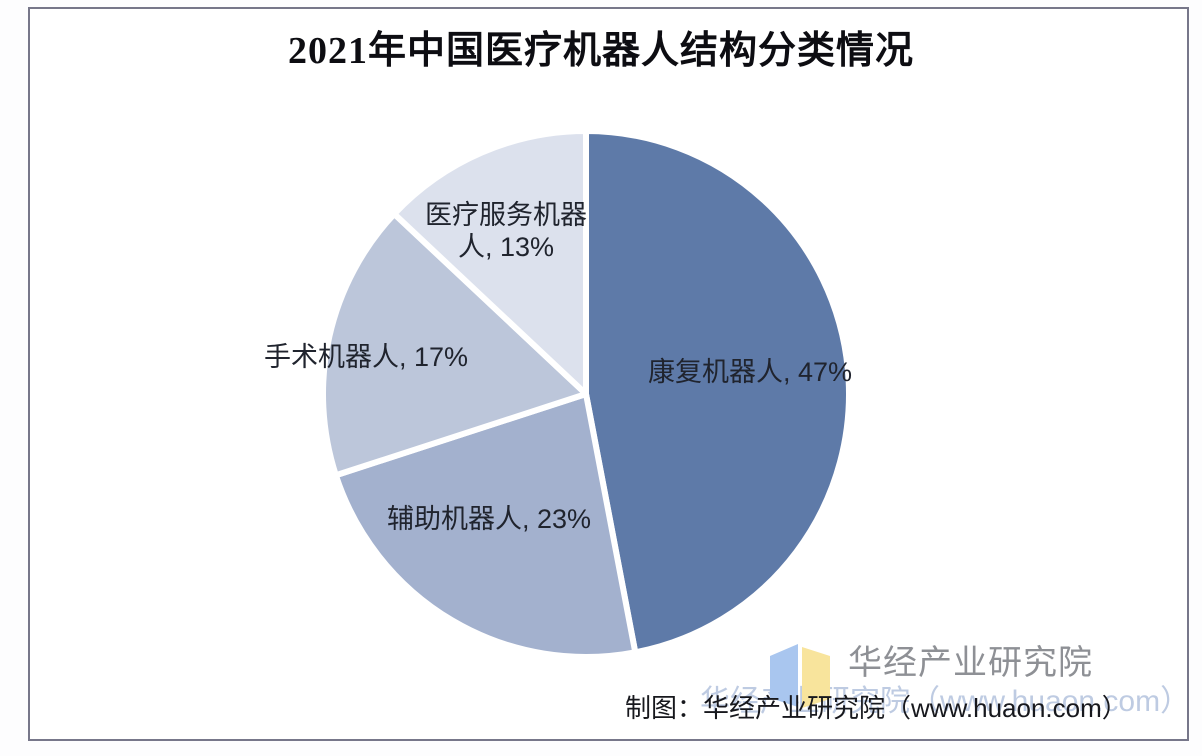  Describe the element at coordinates (506, 231) in the screenshot. I see `pie-label-service-robot: 医疗服务机器 人, 13%` at that location.